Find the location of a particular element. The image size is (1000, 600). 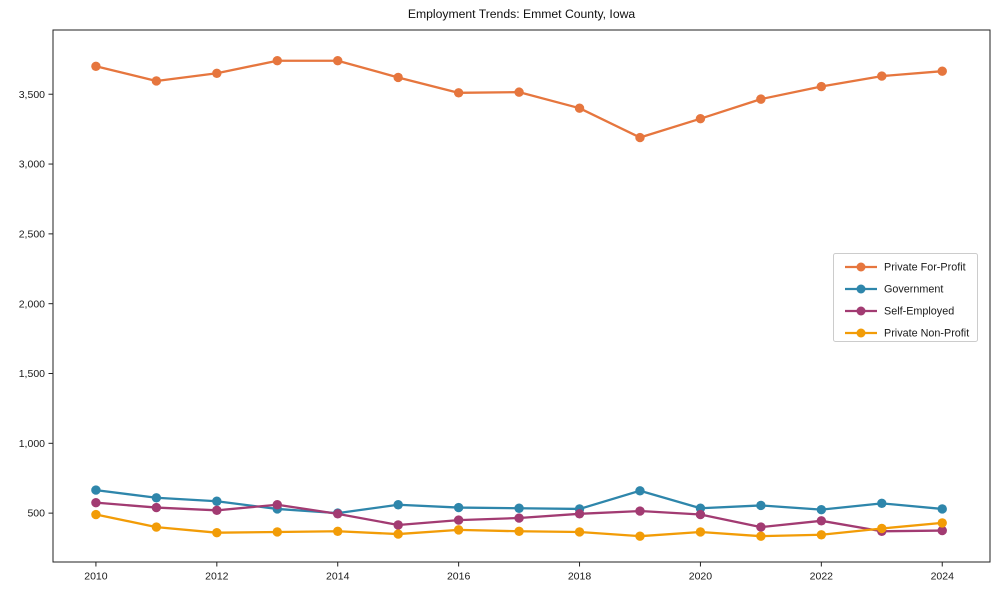

x-tick-label: 2010 is located at coordinates (96, 577).